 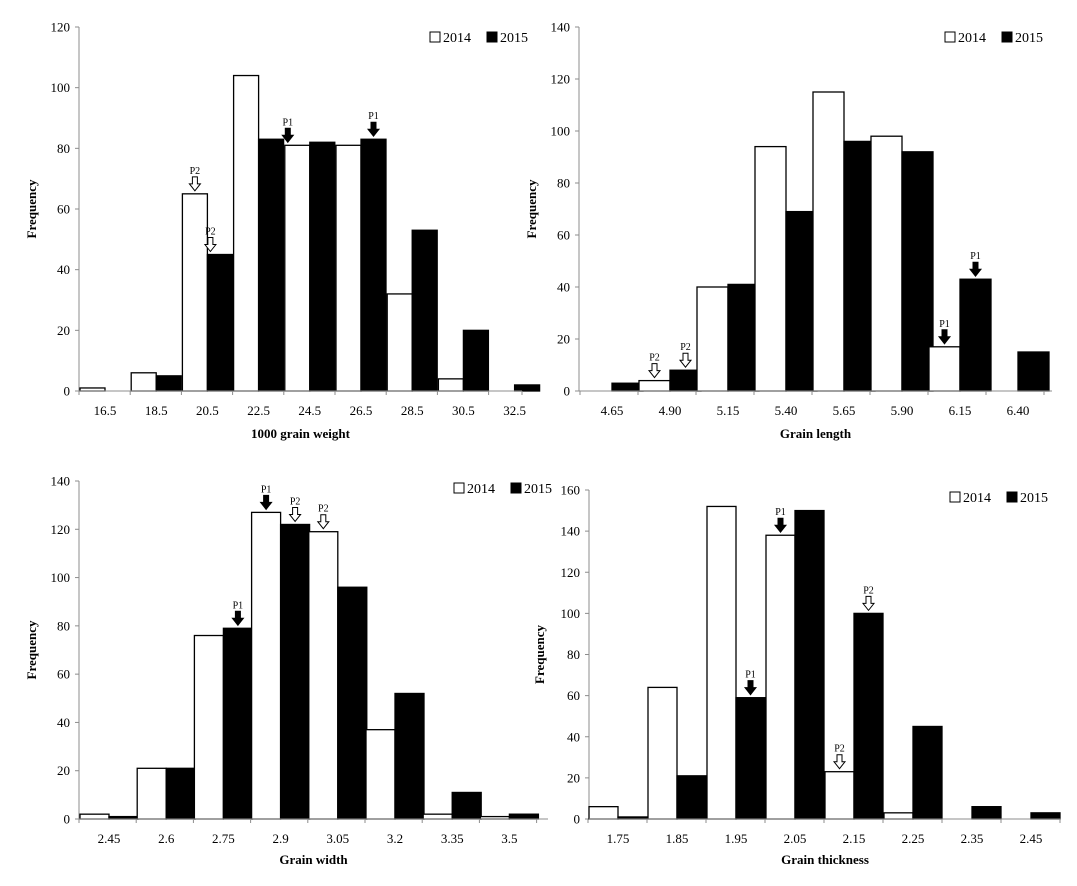 I want to click on bar-2015-18.5, so click(x=168, y=383).